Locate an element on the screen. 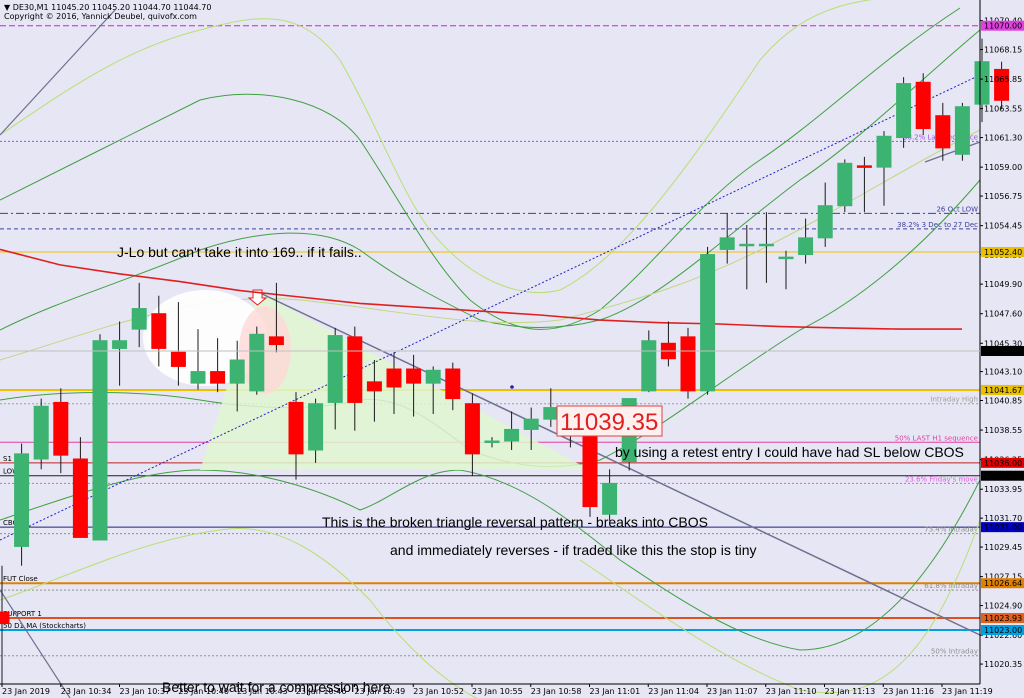  low-level-tag: 11035.00 is located at coordinates (1002, 475).